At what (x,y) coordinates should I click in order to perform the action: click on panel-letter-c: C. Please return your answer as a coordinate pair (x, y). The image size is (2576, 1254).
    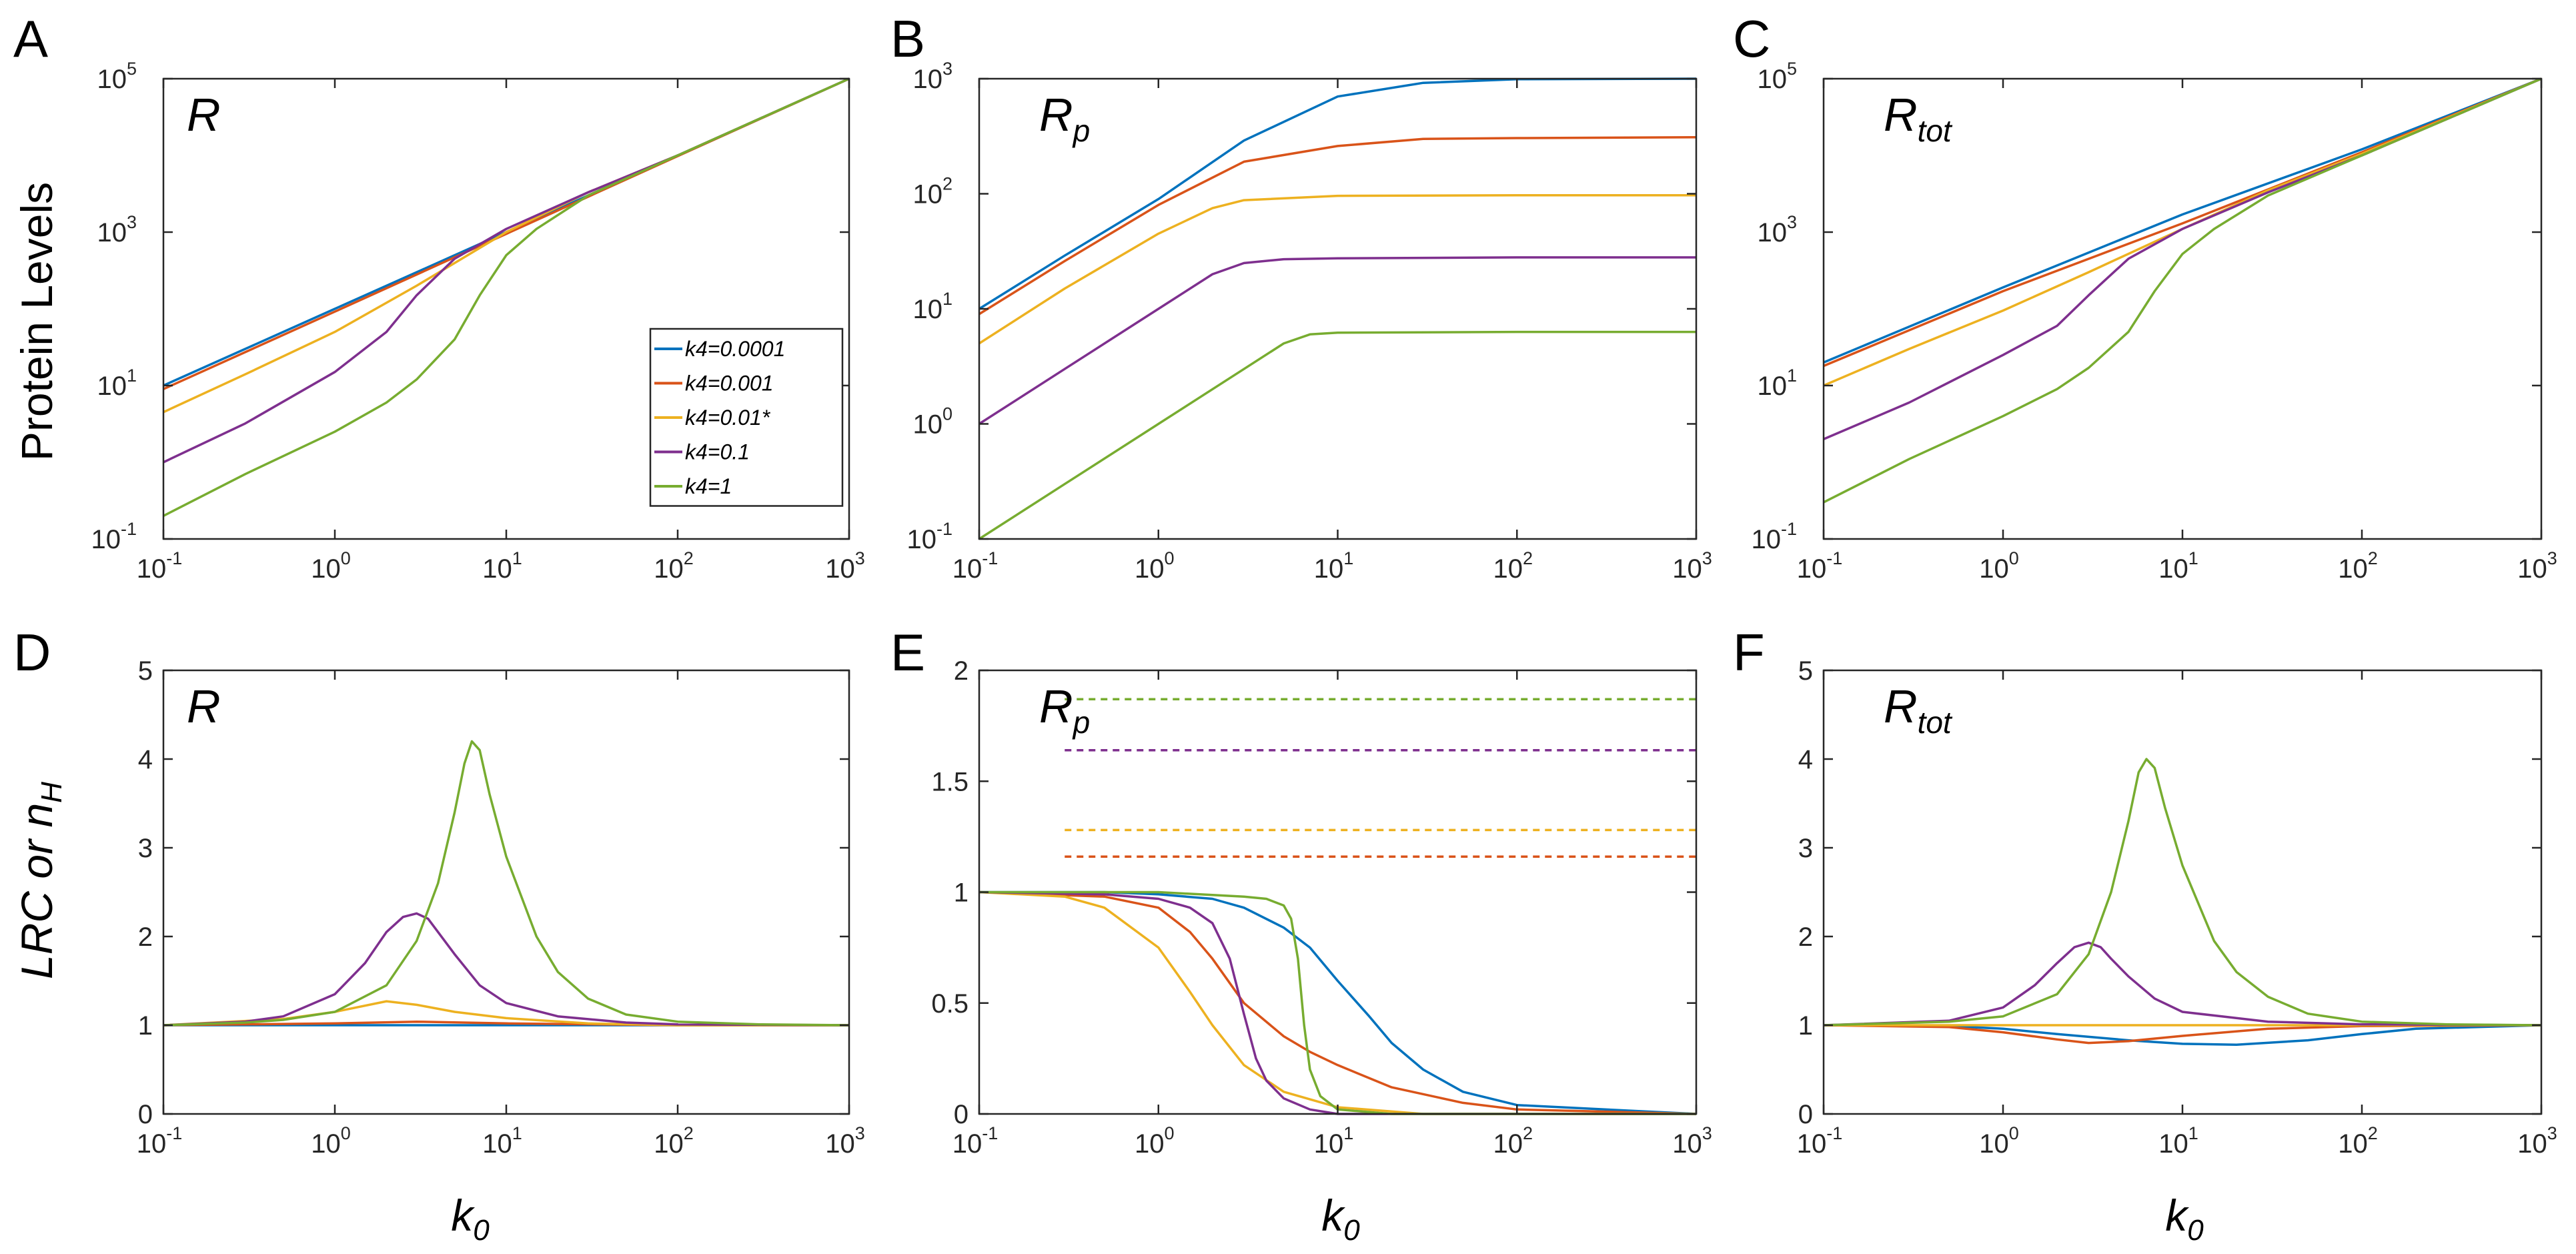
    Looking at the image, I should click on (1751, 38).